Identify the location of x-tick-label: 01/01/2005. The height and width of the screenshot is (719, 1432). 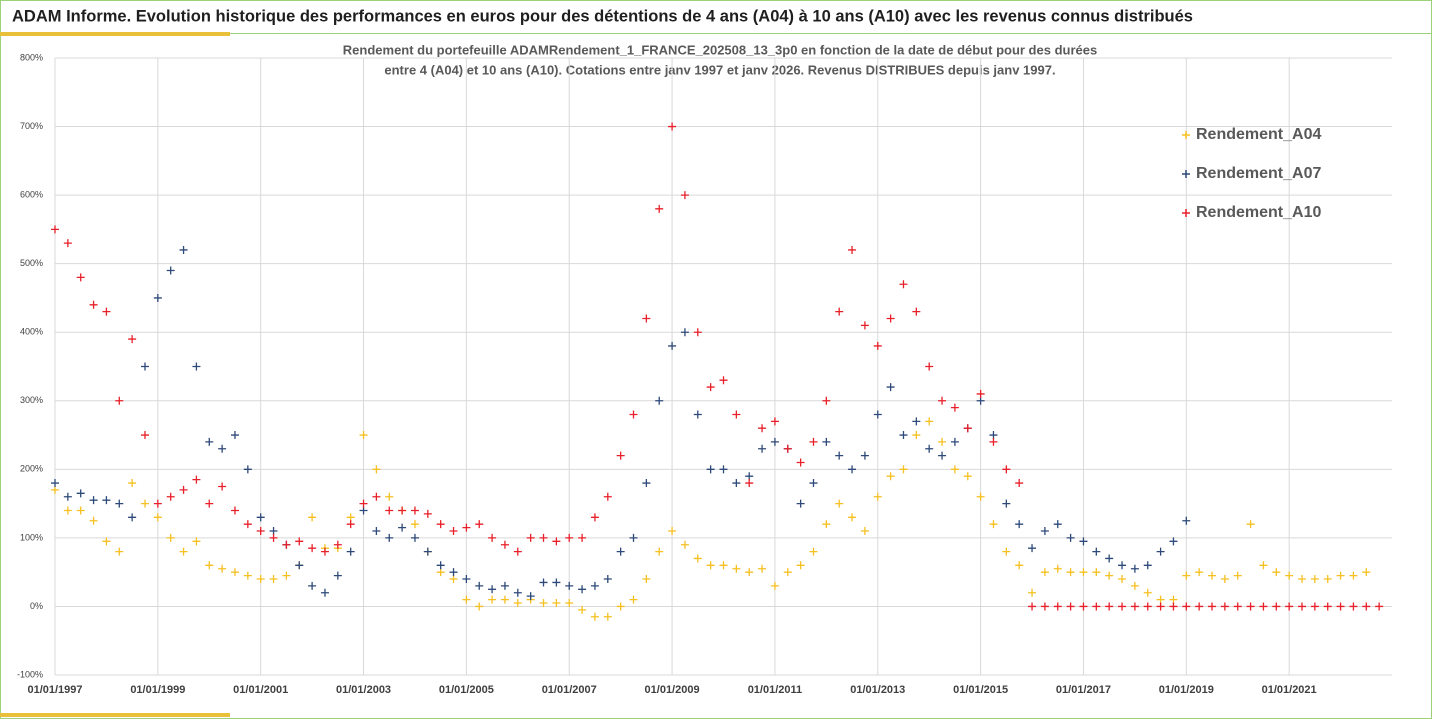
(466, 690).